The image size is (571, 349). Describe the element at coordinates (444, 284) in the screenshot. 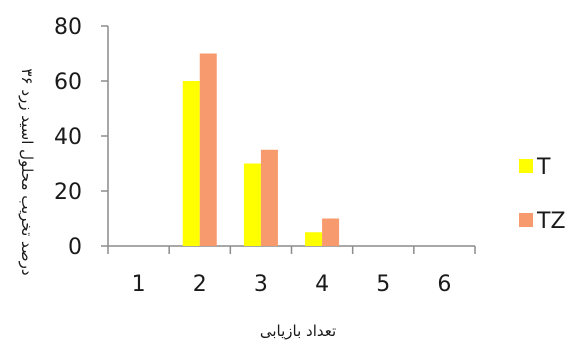

I see `x-tick-label: 6` at that location.